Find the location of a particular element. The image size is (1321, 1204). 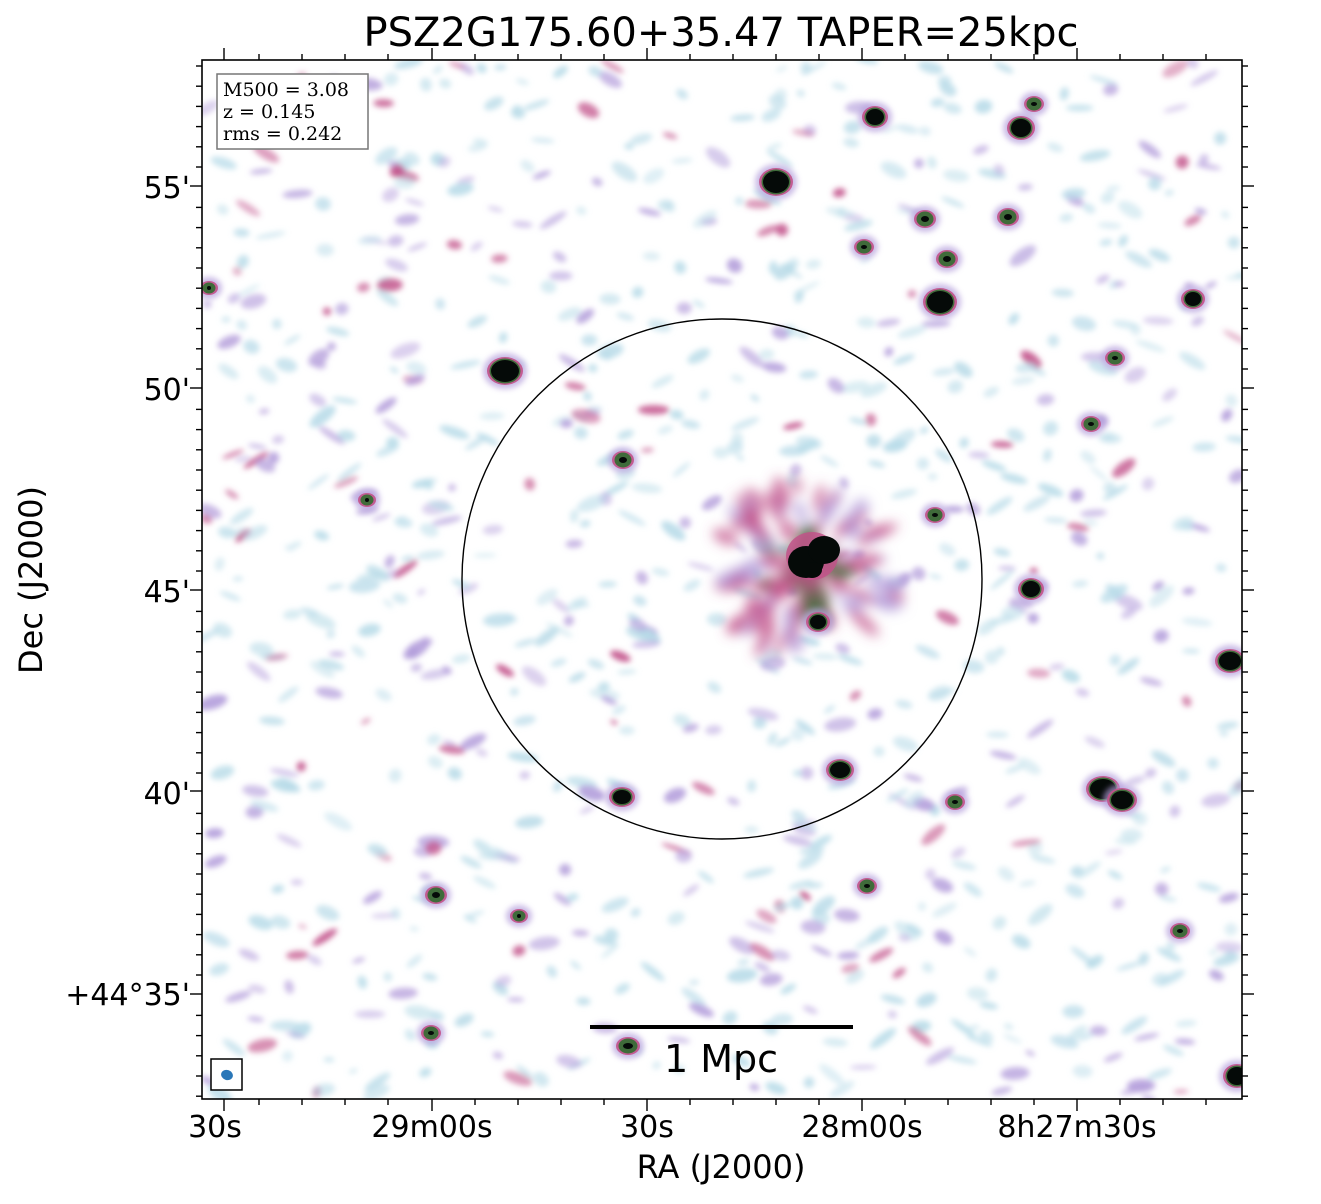

x-tick-label: 28m00s is located at coordinates (861, 1127).